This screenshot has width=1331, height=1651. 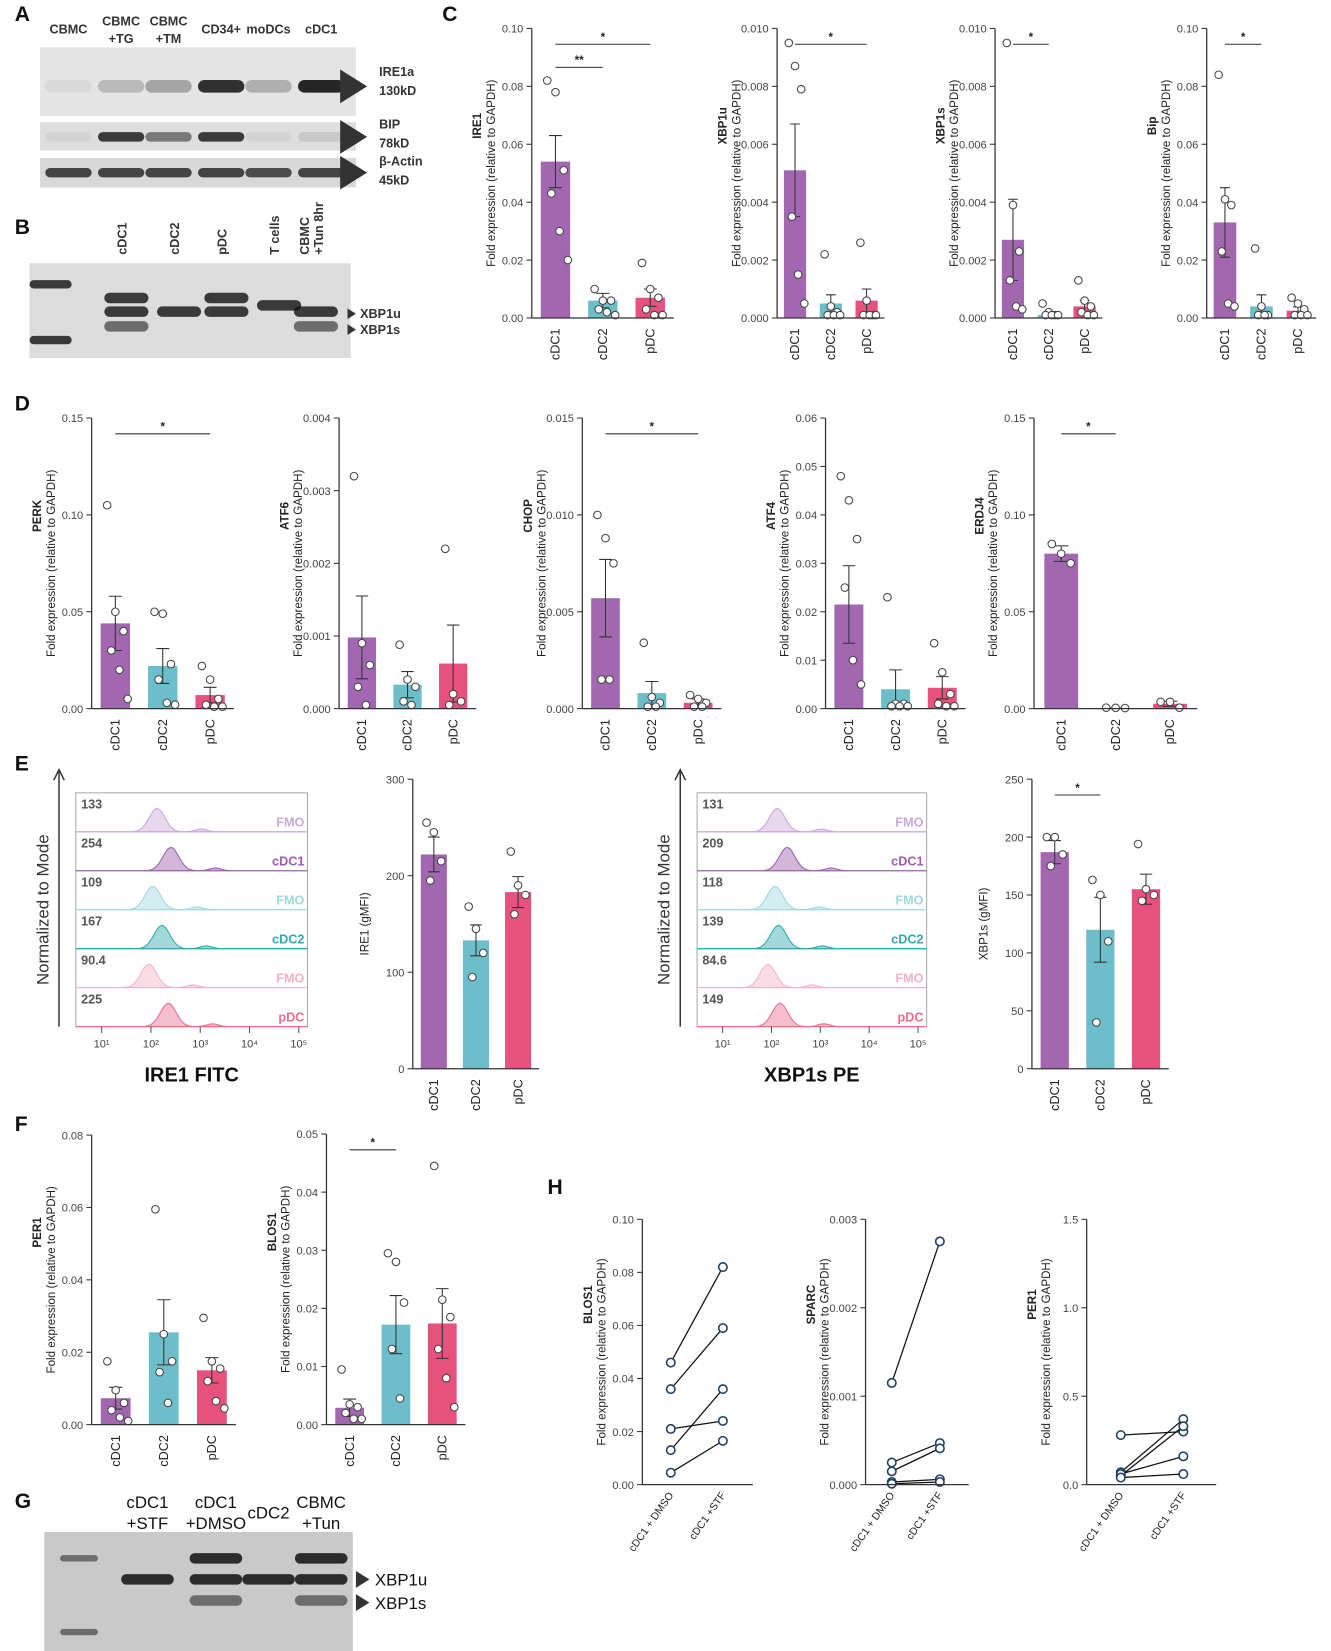 I want to click on bar, so click(x=518, y=980).